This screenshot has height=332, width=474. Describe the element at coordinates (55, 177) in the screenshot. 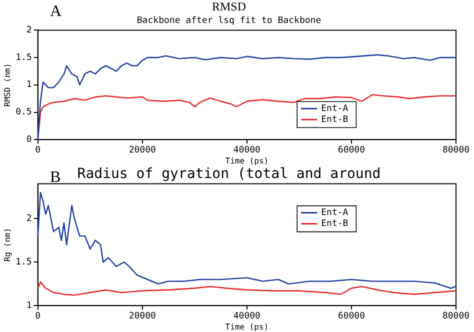

I see `annotation: B` at that location.